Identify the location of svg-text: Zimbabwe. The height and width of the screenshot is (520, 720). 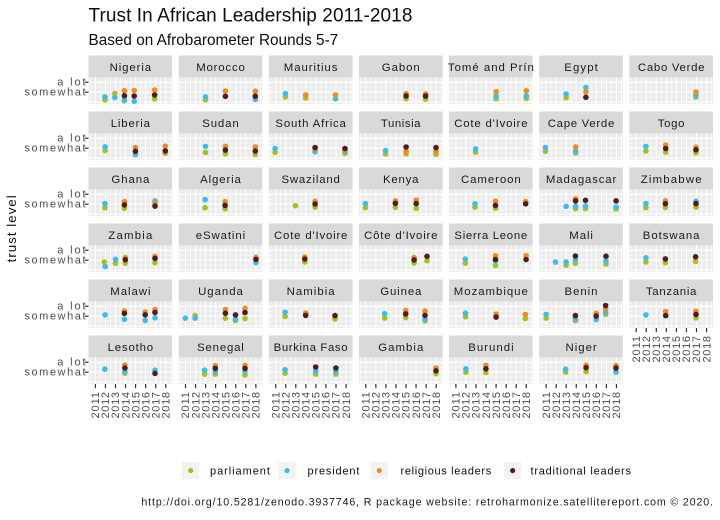
(671, 180).